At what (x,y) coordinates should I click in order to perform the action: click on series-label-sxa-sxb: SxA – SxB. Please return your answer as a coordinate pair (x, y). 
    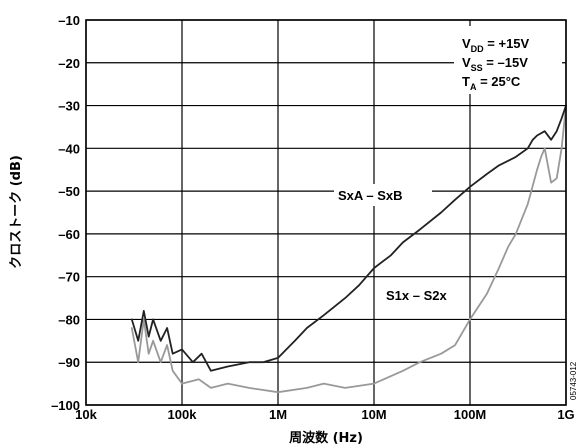
    Looking at the image, I should click on (383, 195).